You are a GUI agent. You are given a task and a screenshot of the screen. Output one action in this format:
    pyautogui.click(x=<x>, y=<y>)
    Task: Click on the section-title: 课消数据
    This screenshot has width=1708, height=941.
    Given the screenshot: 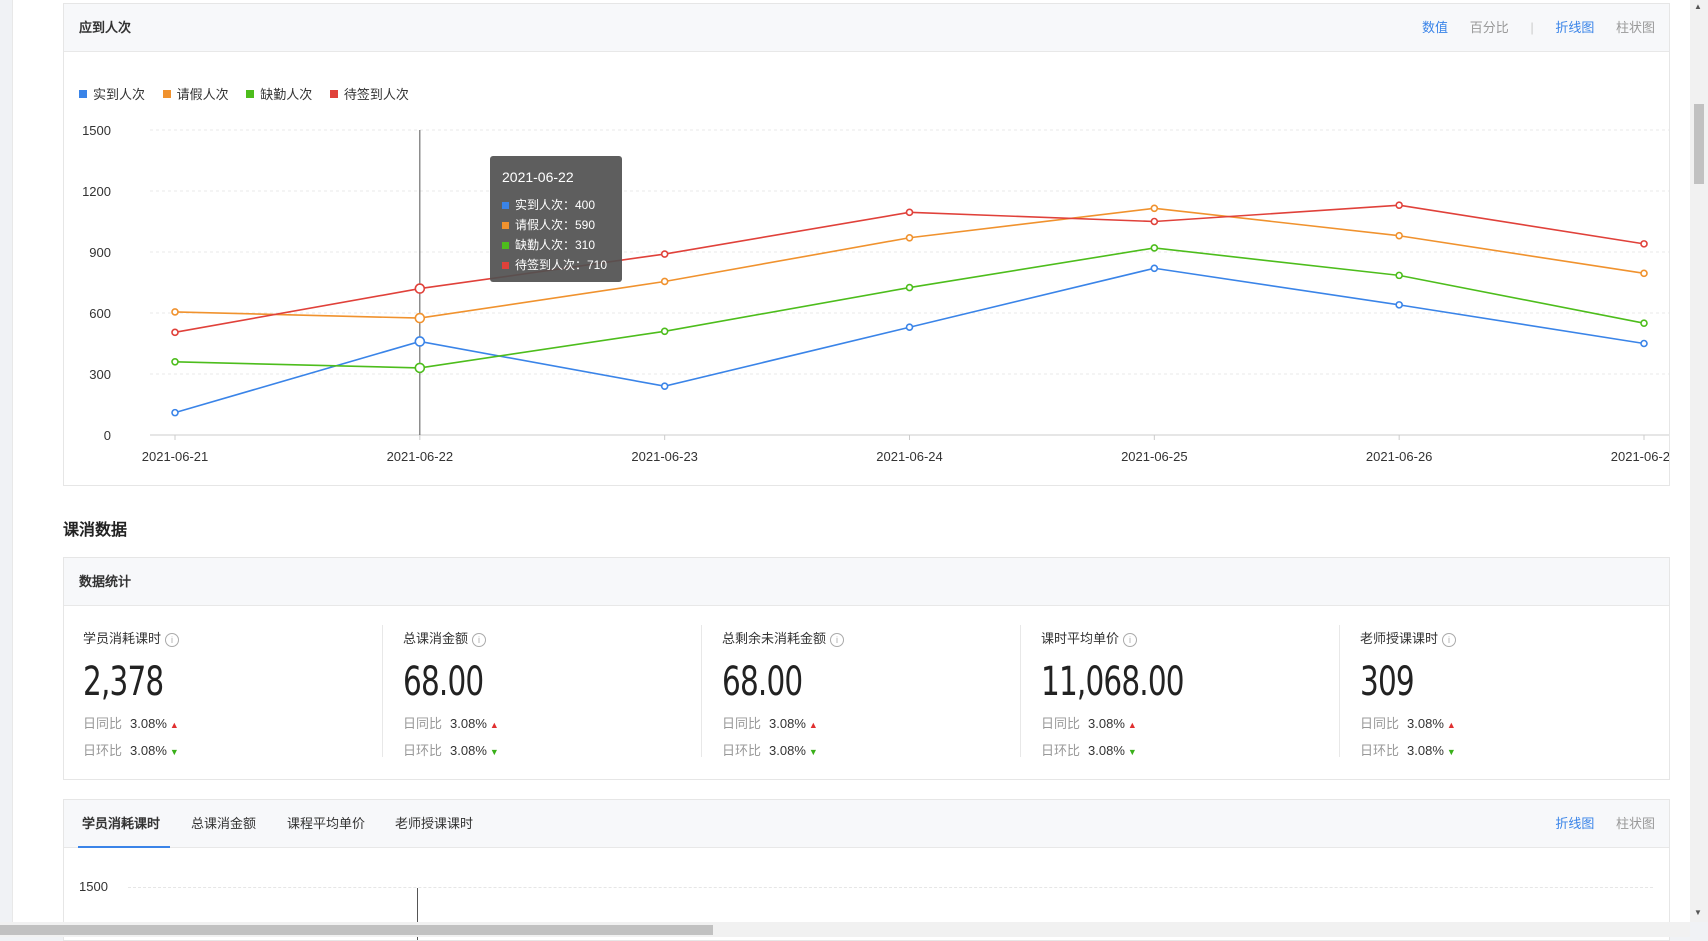 What is the action you would take?
    pyautogui.click(x=95, y=530)
    